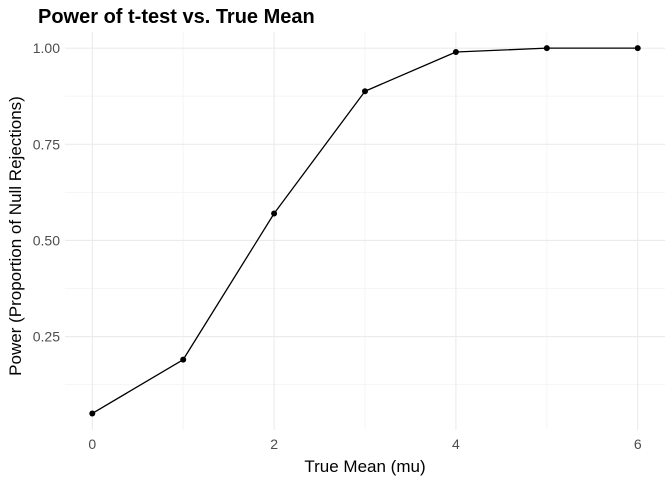  Describe the element at coordinates (46, 144) in the screenshot. I see `y-tick-label-2: 0.75` at that location.